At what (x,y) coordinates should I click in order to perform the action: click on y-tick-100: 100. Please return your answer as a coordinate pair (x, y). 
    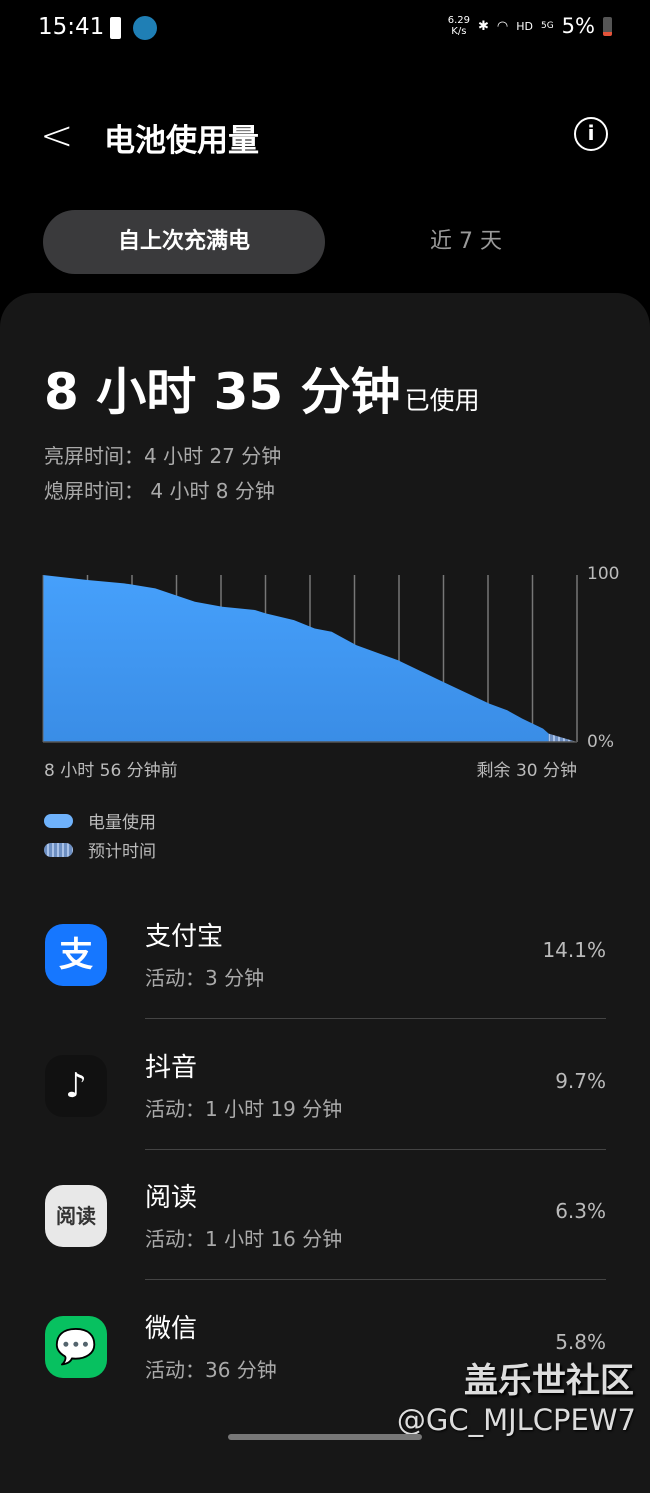
    Looking at the image, I should click on (603, 574).